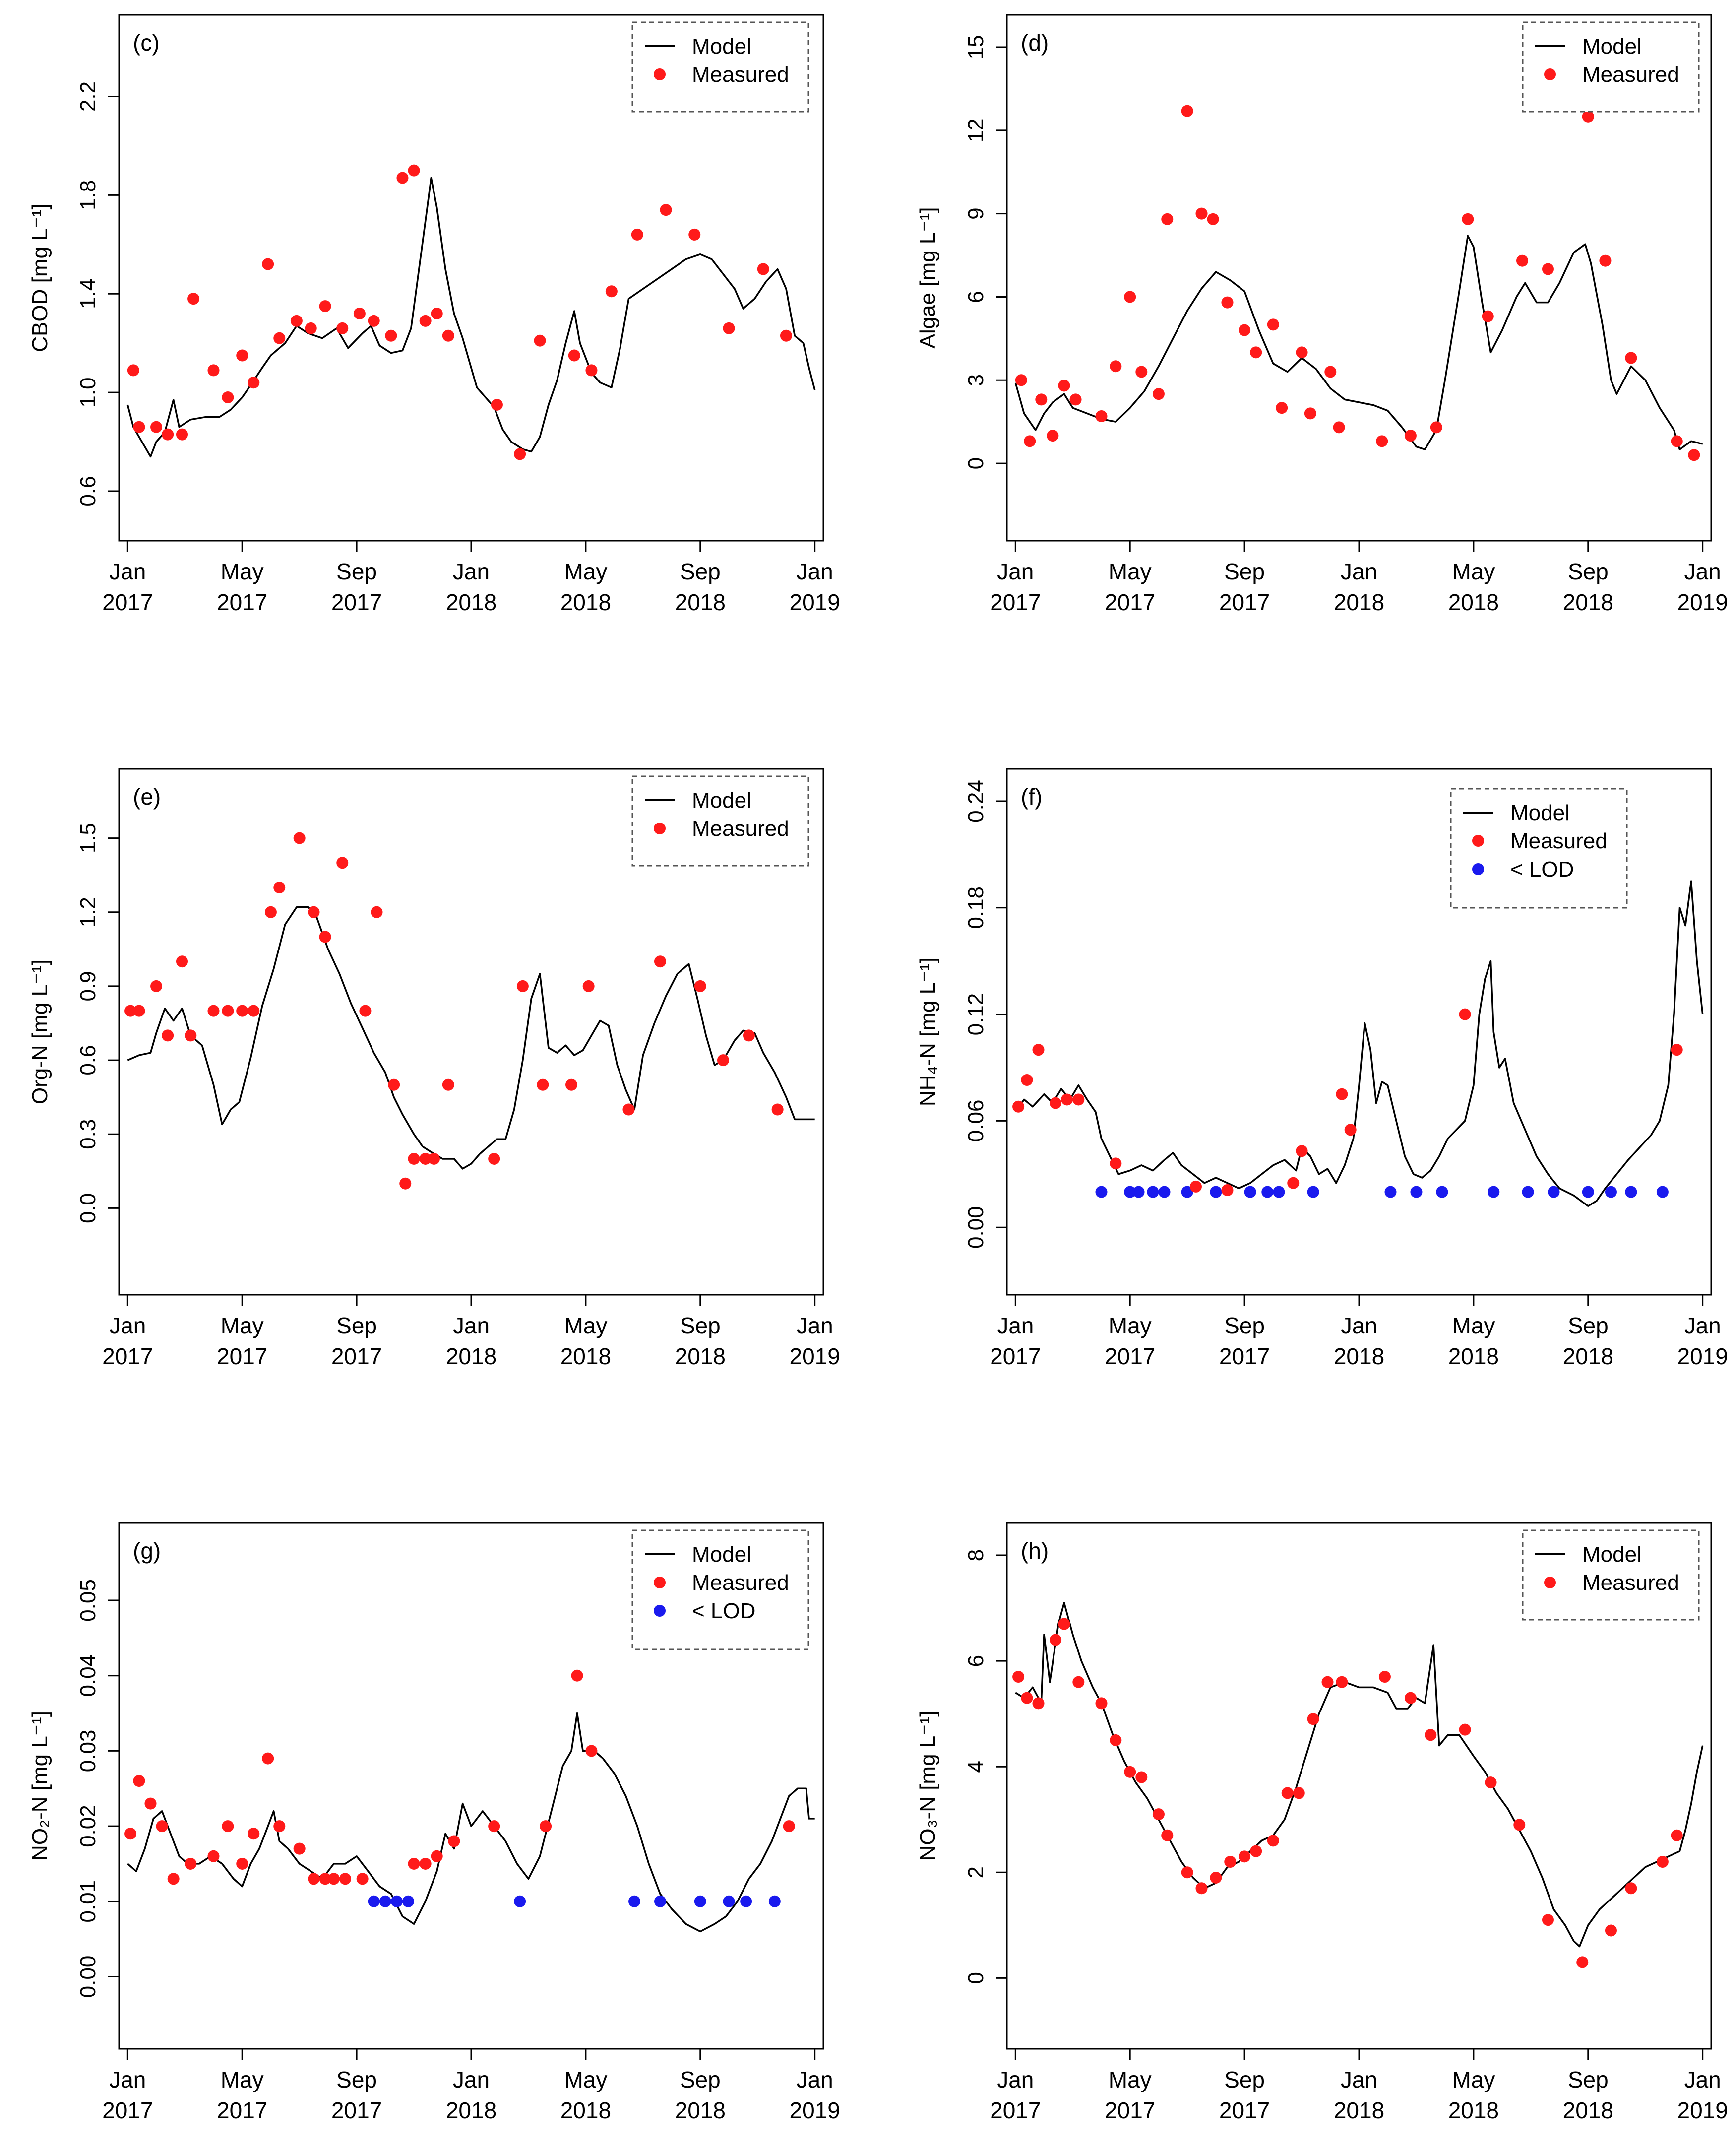  What do you see at coordinates (88, 1600) in the screenshot?
I see `y-tick-label: 0.05` at bounding box center [88, 1600].